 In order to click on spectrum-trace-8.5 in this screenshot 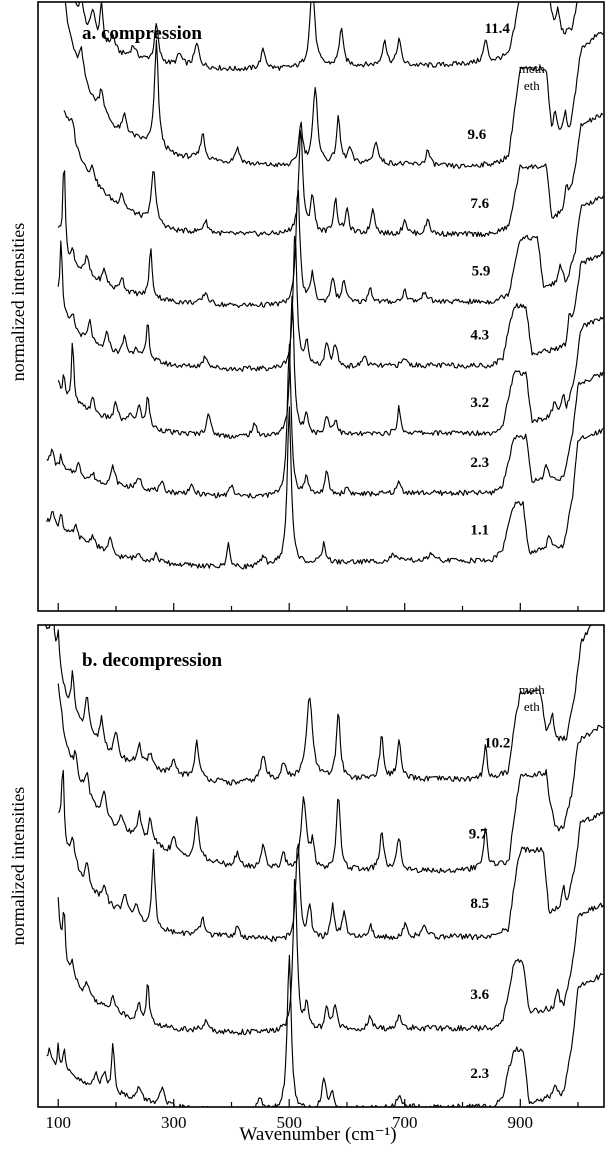, I will do `click(330, 856)`.